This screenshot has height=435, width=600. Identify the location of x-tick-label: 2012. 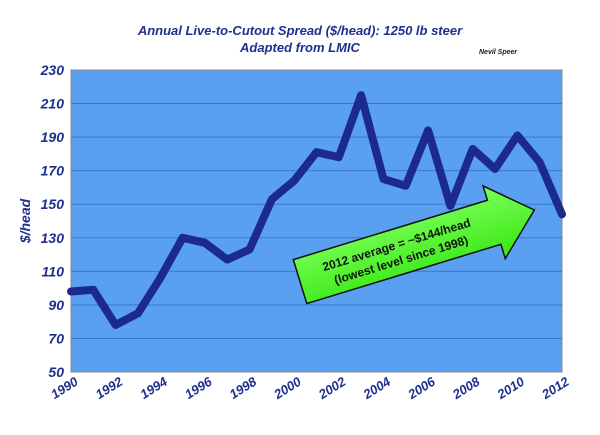
(555, 387).